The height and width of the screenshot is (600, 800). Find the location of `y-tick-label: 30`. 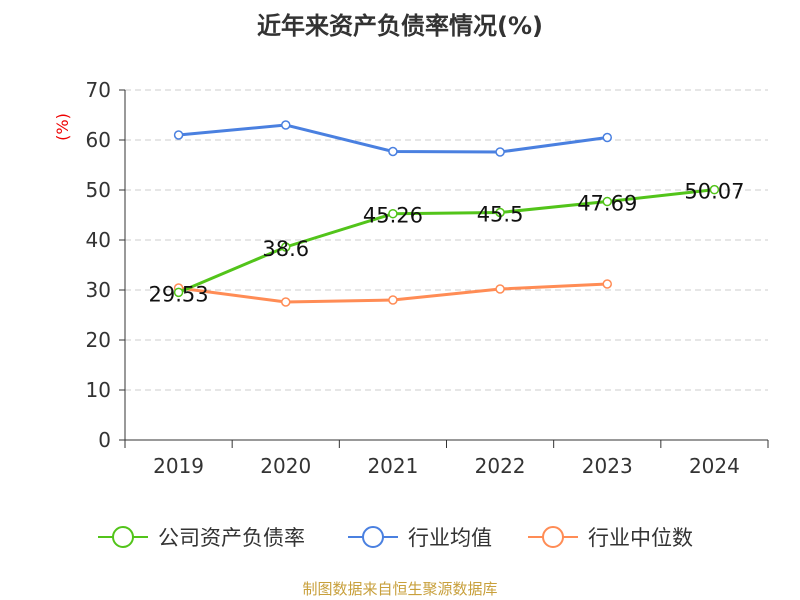

y-tick-label: 30 is located at coordinates (98, 290).